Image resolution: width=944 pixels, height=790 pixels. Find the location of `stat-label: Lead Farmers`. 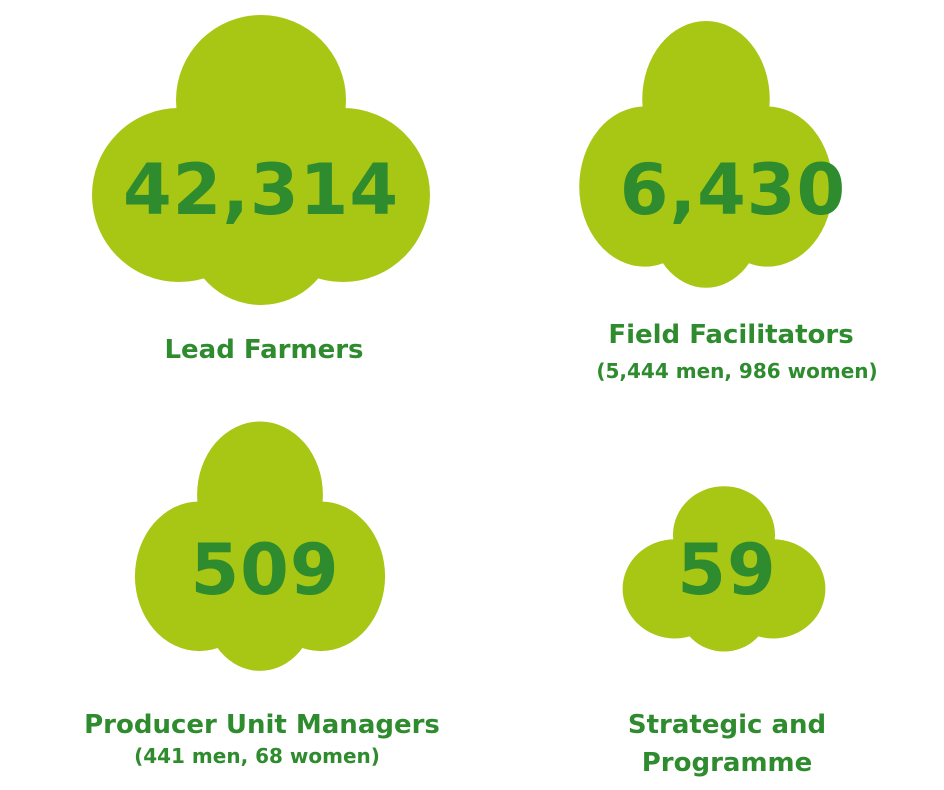

stat-label: Lead Farmers is located at coordinates (264, 350).